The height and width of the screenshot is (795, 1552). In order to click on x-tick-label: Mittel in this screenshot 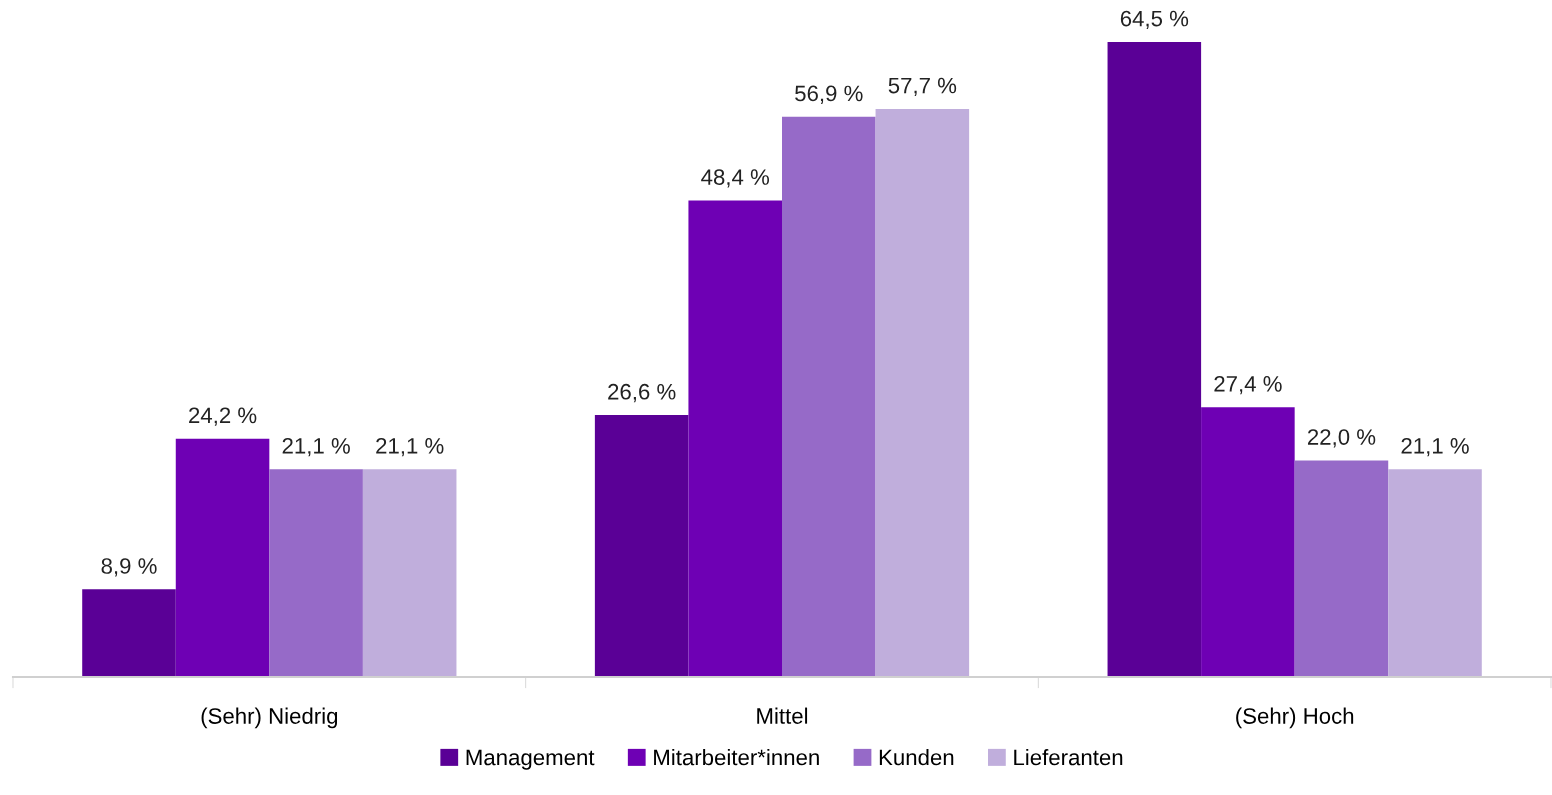, I will do `click(782, 715)`.